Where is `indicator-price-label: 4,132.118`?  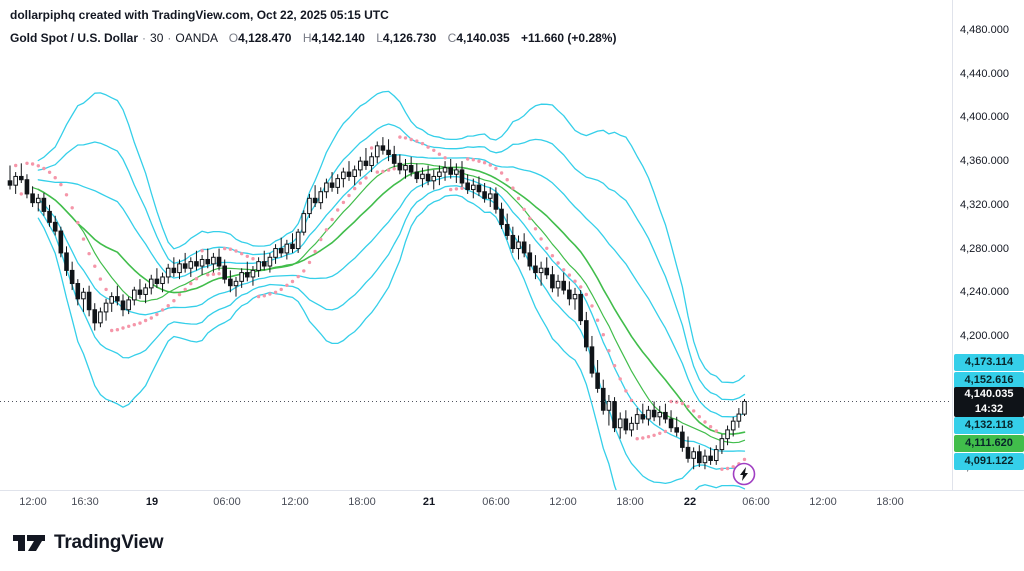 indicator-price-label: 4,132.118 is located at coordinates (989, 425).